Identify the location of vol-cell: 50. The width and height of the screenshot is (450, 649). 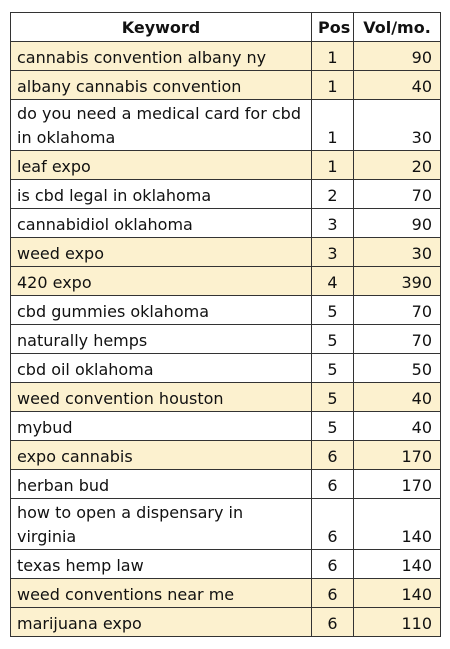
(397, 368).